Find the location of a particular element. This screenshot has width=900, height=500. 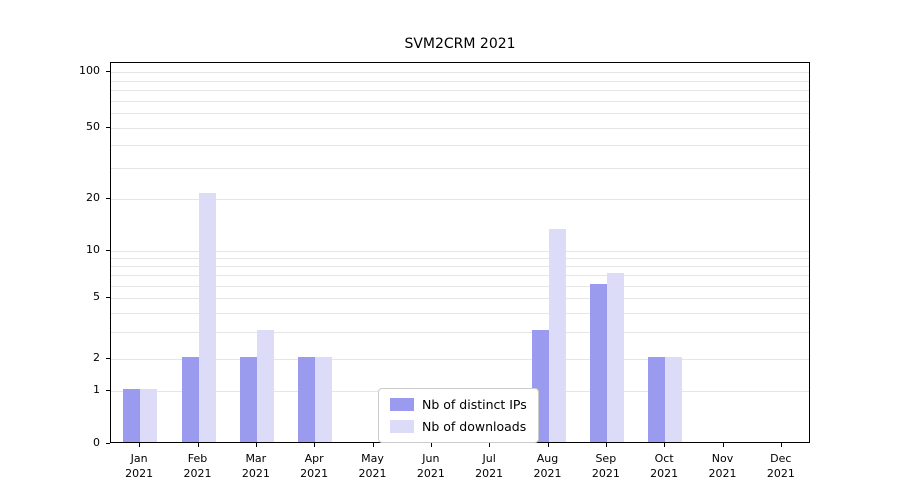

legend-swatch-downloads is located at coordinates (402, 426).